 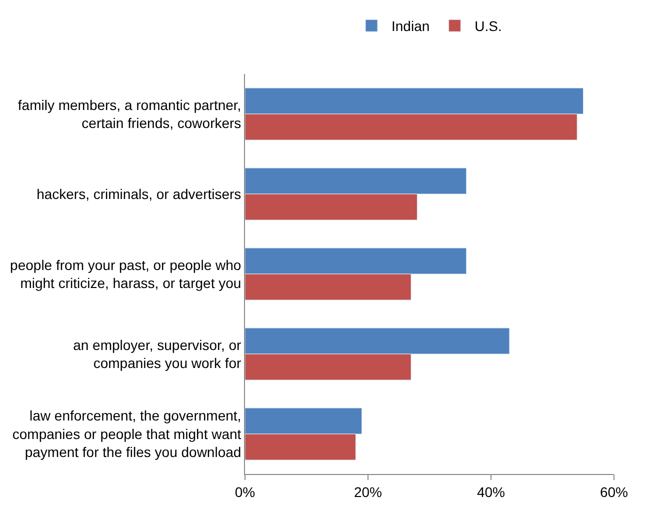 I want to click on y-tick-label: family members, a romantic partner, certain friends, coworkers, so click(x=130, y=113).